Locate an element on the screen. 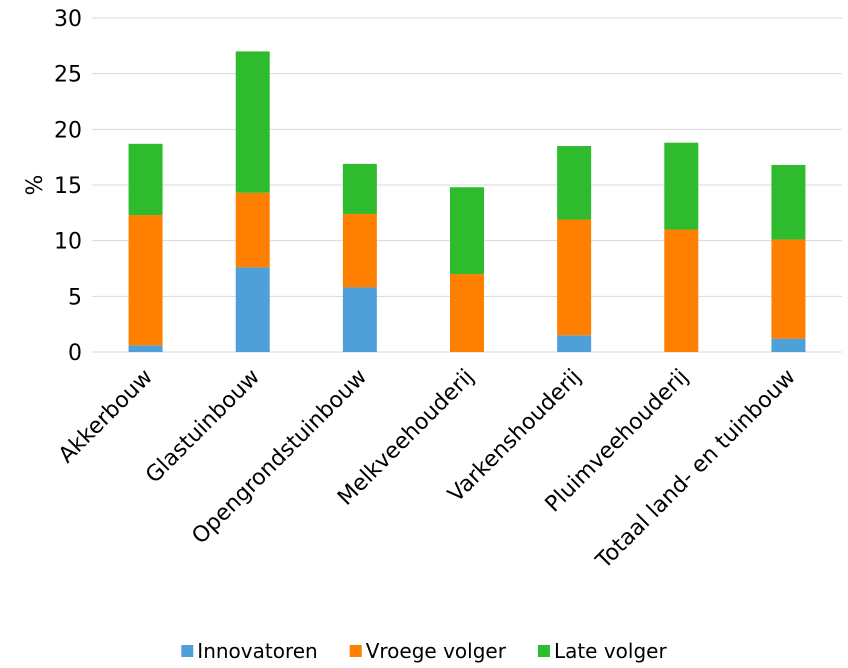 The height and width of the screenshot is (668, 848). y-tick-label: 30 is located at coordinates (68, 19).